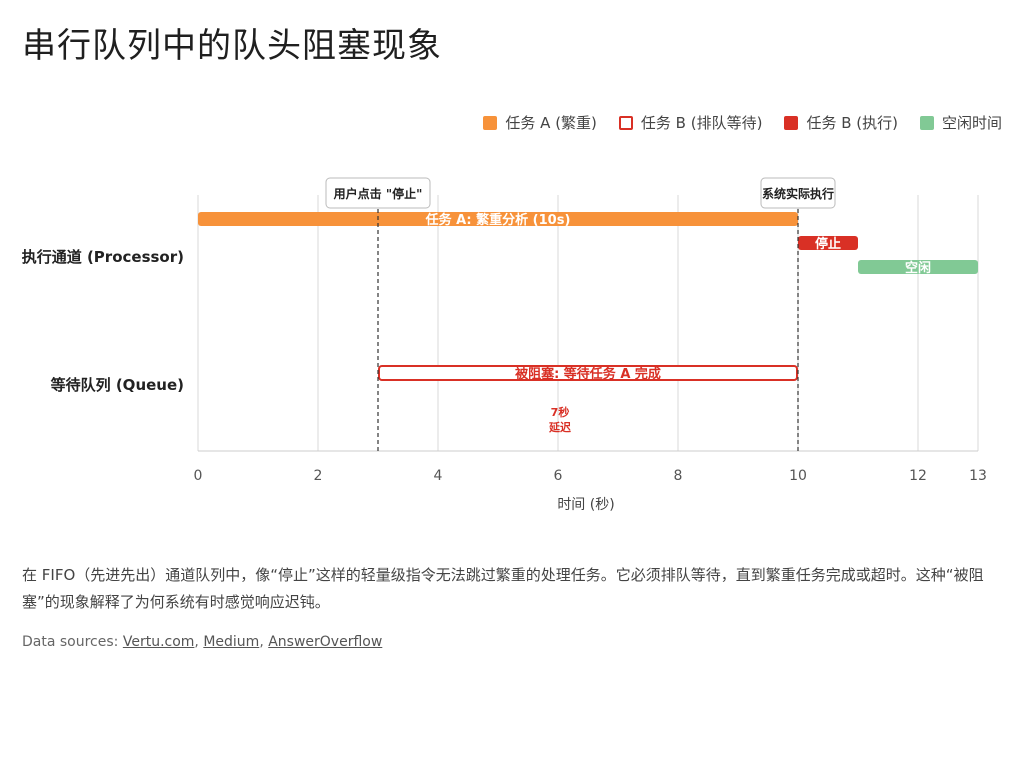  What do you see at coordinates (117, 385) in the screenshot?
I see `row-label: 等待队列 (Queue)` at bounding box center [117, 385].